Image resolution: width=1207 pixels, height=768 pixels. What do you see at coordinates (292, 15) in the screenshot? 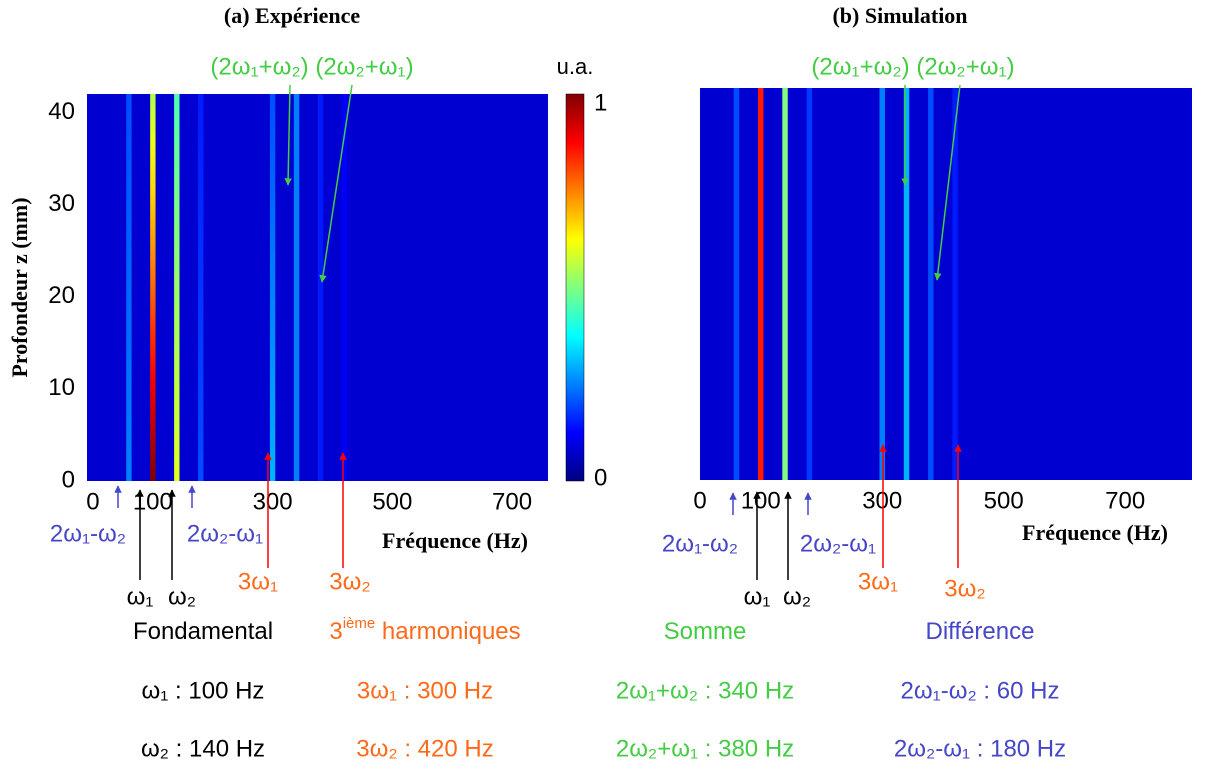
I see `chart-title: (a) Expérience` at bounding box center [292, 15].